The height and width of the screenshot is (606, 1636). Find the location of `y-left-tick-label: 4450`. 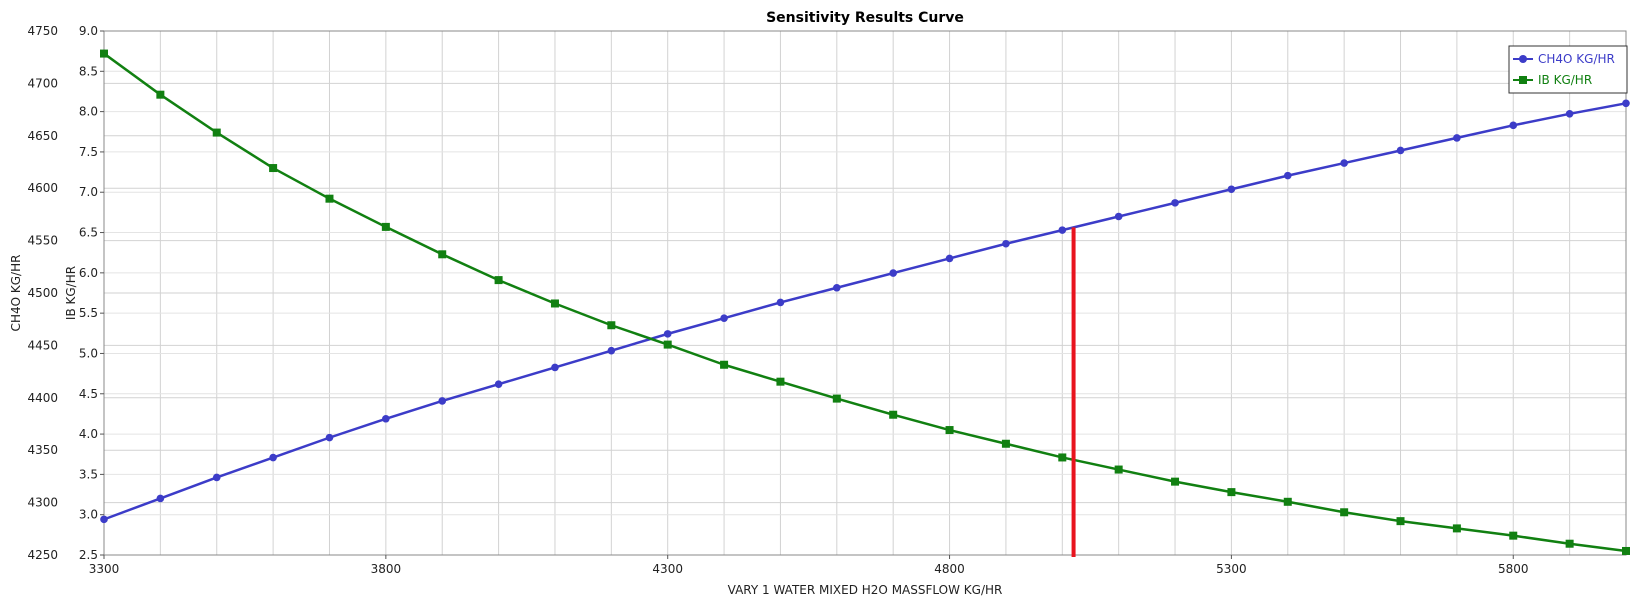

y-left-tick-label: 4450 is located at coordinates (42, 345).